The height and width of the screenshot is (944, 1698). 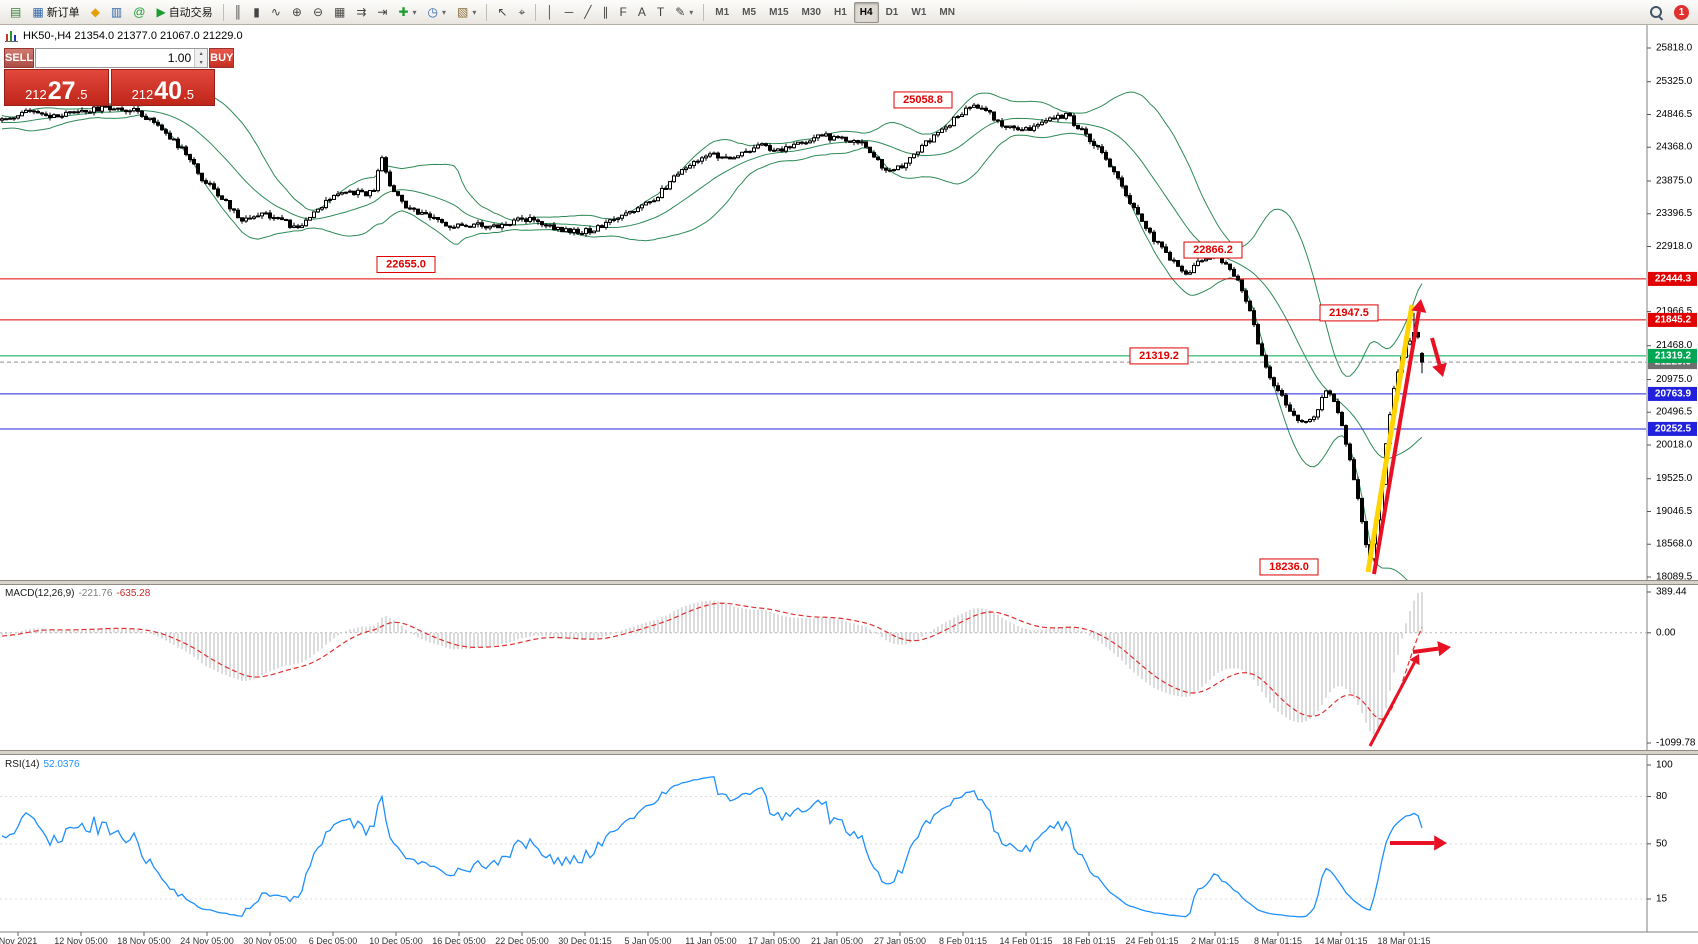 I want to click on label-button: T, so click(x=660, y=12).